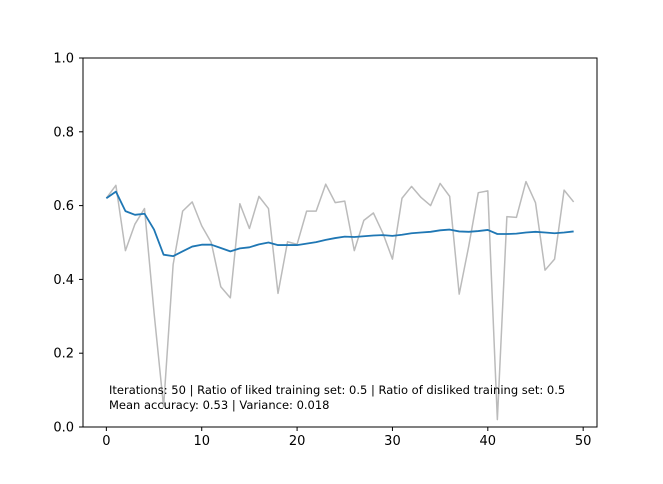  Describe the element at coordinates (488, 441) in the screenshot. I see `x-tick-label: 40` at that location.